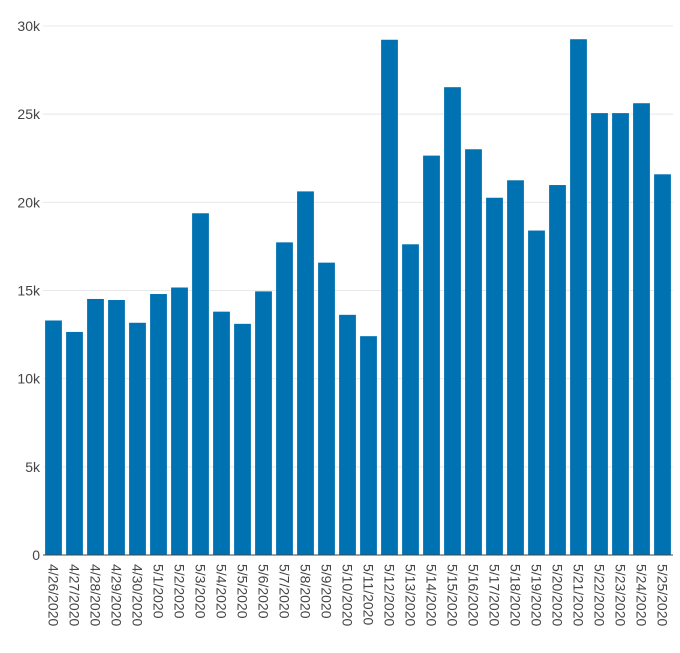  What do you see at coordinates (369, 594) in the screenshot?
I see `x-tick-label: 5/11/2020` at bounding box center [369, 594].